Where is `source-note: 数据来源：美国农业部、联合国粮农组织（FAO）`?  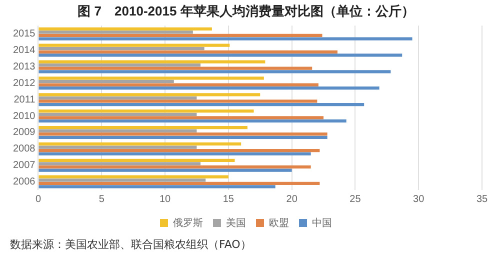
source-note: 数据来源：美国农业部、联合国粮农组织（FAO） is located at coordinates (131, 245).